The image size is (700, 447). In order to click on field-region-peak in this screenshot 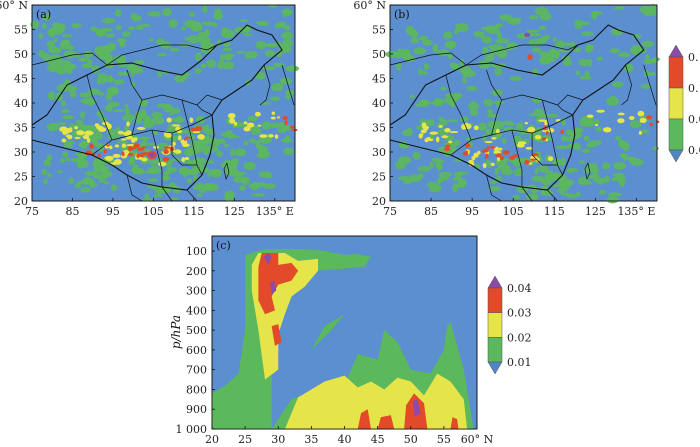, I will do `click(267, 258)`.